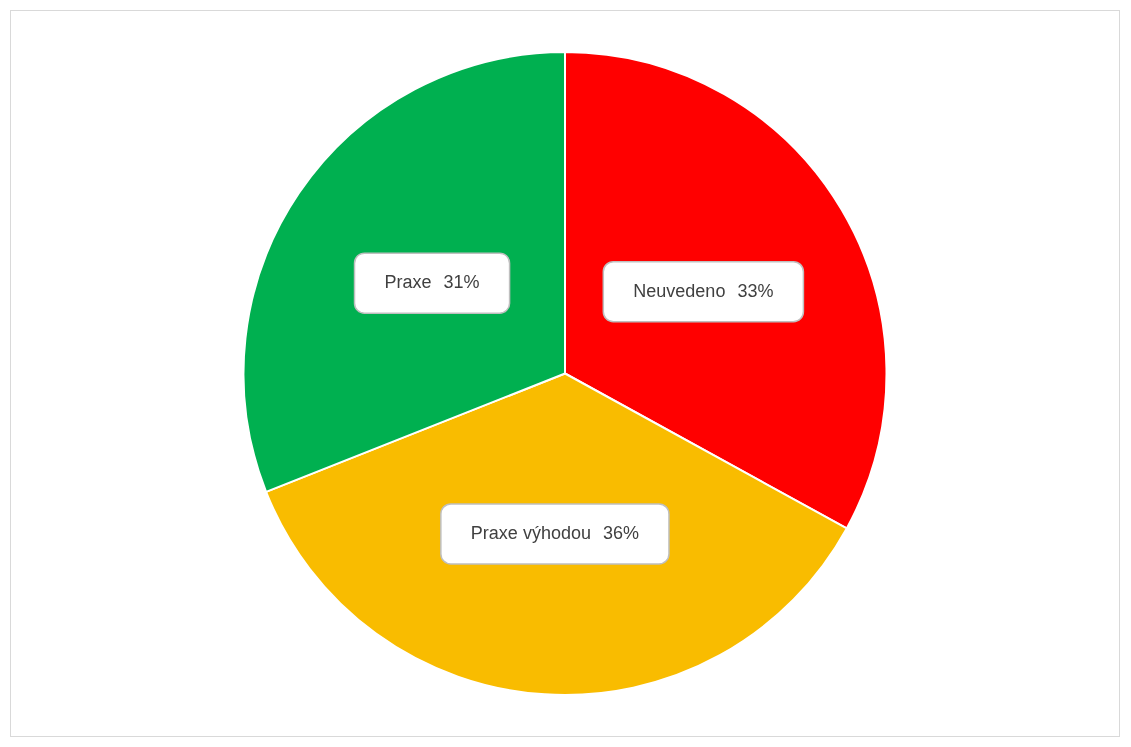 The width and height of the screenshot is (1131, 747). What do you see at coordinates (408, 282) in the screenshot?
I see `slice-label: Praxe` at bounding box center [408, 282].